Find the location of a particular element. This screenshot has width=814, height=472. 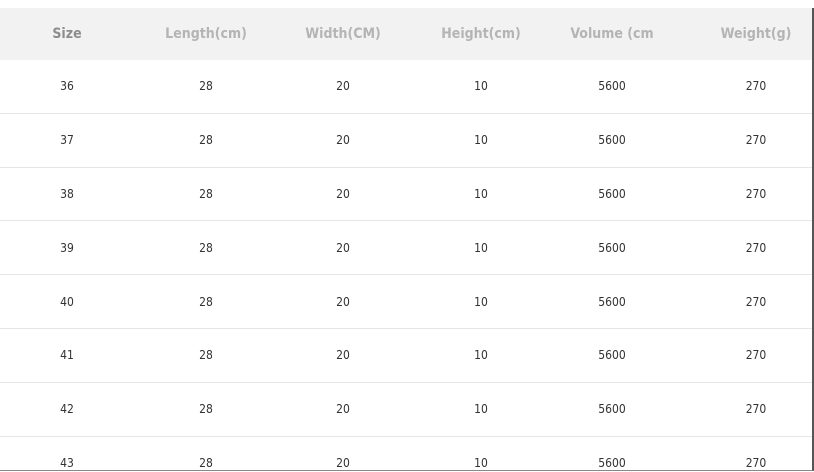

column-header: Weight(g) is located at coordinates (756, 34).